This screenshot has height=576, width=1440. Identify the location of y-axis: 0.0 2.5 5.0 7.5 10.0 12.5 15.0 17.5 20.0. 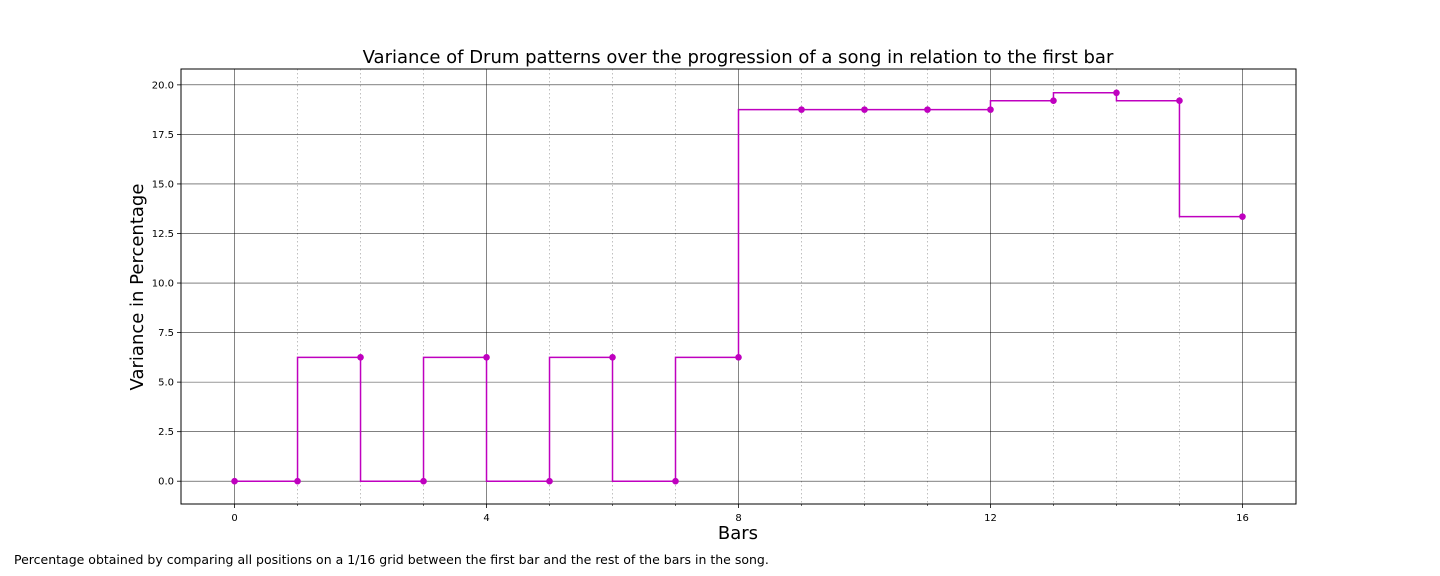
(166, 284).